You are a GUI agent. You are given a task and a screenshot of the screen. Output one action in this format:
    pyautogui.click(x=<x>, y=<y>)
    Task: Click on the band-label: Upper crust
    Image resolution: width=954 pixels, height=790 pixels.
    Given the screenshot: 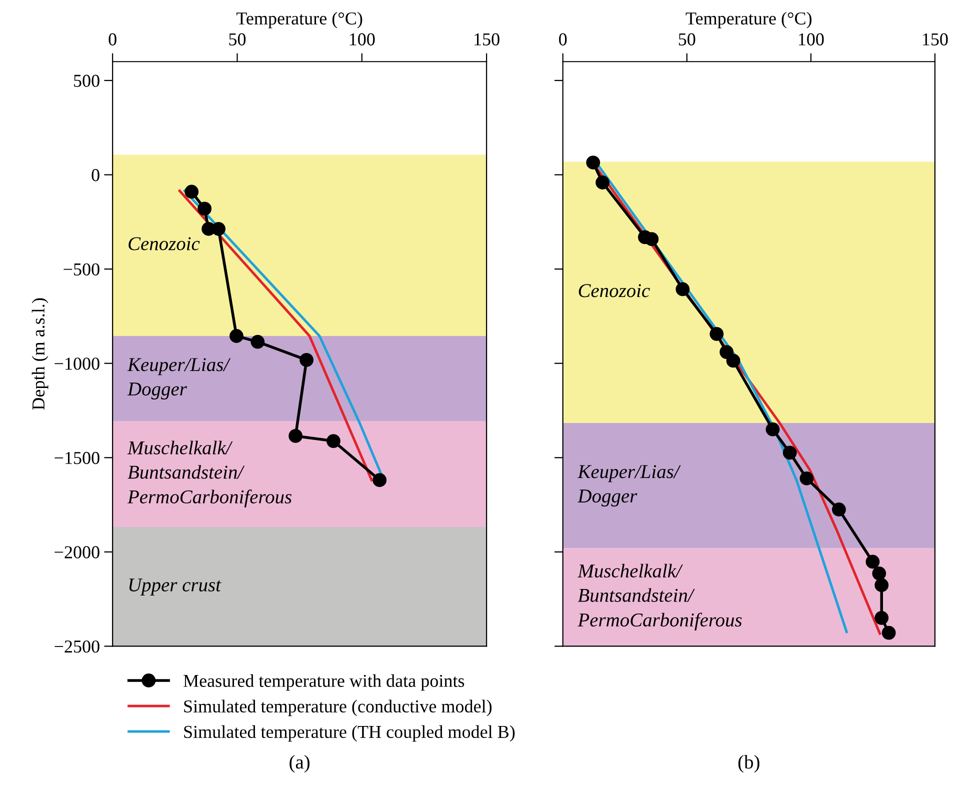 What is the action you would take?
    pyautogui.click(x=175, y=587)
    